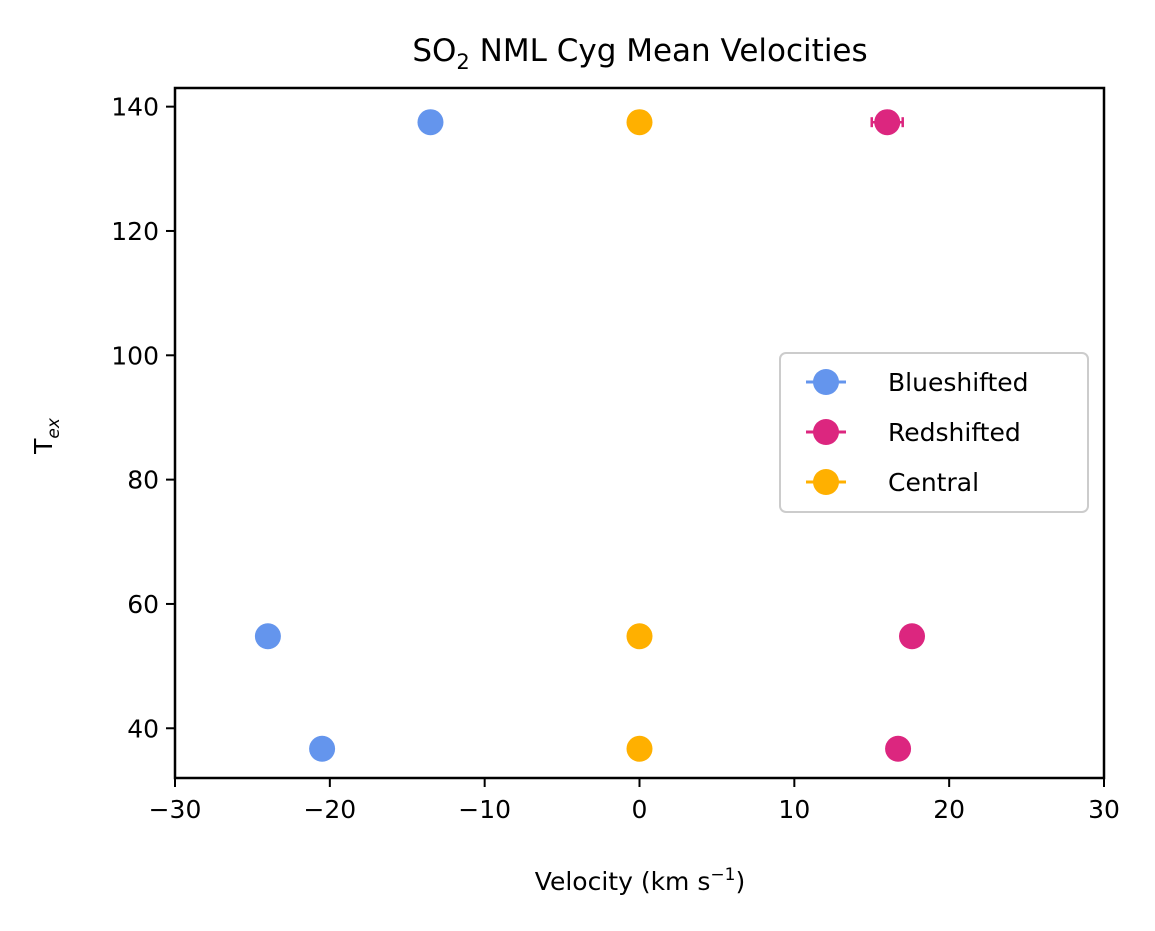 The image size is (1155, 931). I want to click on y-axis-ticks: 40 60 80 100 120 140, so click(143, 418).